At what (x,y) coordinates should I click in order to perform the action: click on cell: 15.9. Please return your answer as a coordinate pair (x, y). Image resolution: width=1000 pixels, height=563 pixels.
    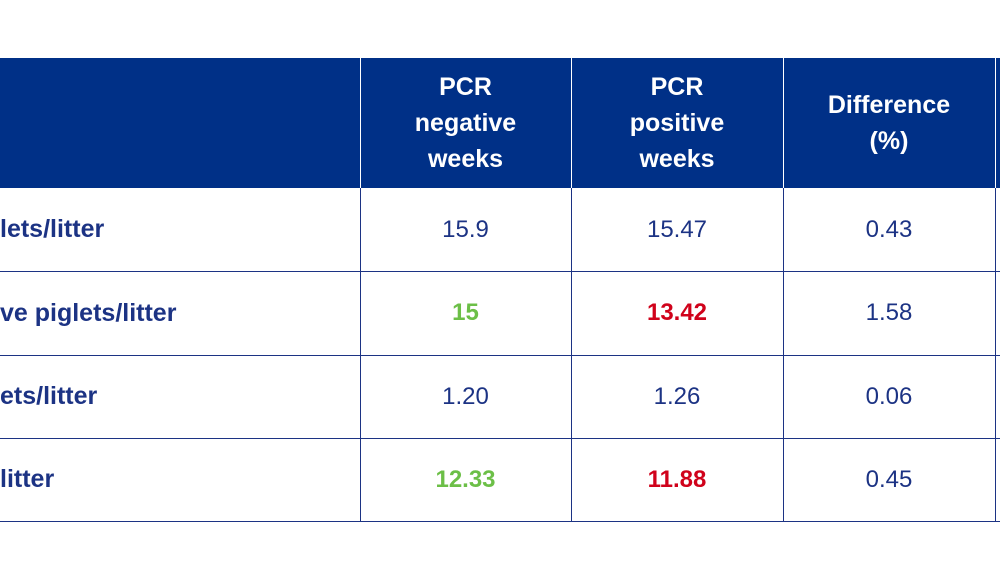
    Looking at the image, I should click on (465, 229).